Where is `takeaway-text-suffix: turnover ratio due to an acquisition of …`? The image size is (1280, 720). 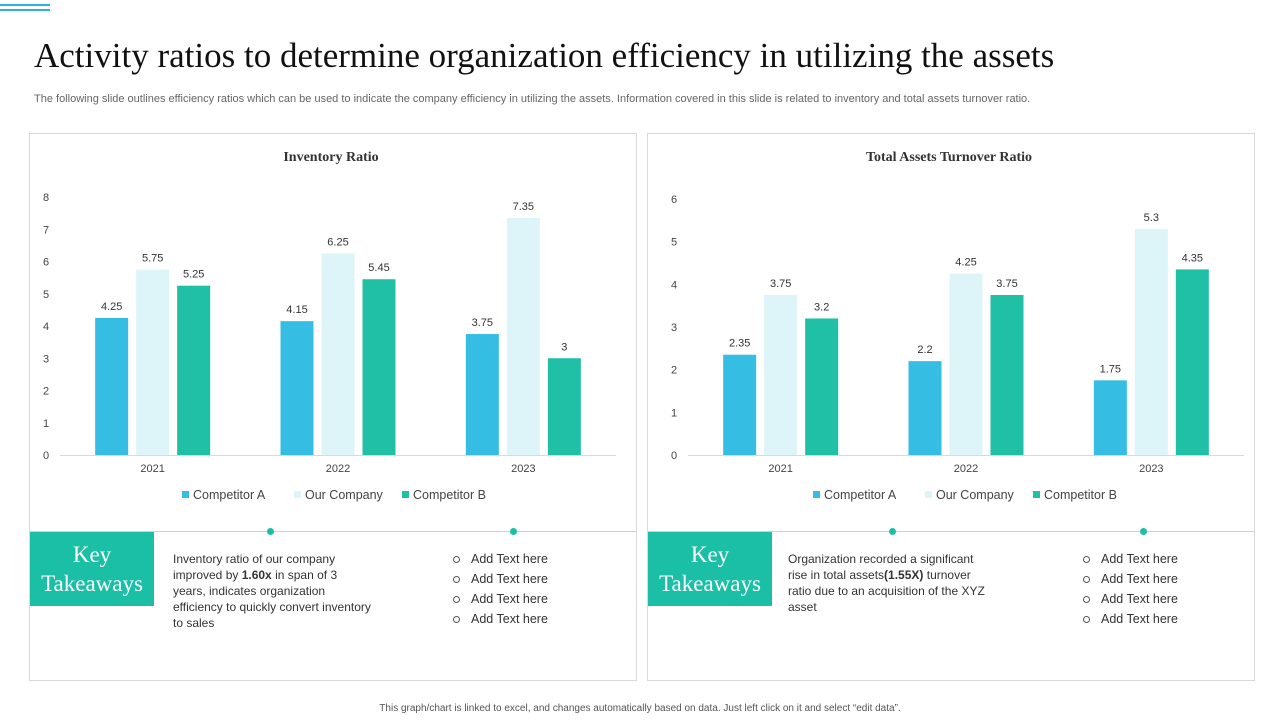
takeaway-text-suffix: turnover ratio due to an acquisition of … is located at coordinates (886, 591).